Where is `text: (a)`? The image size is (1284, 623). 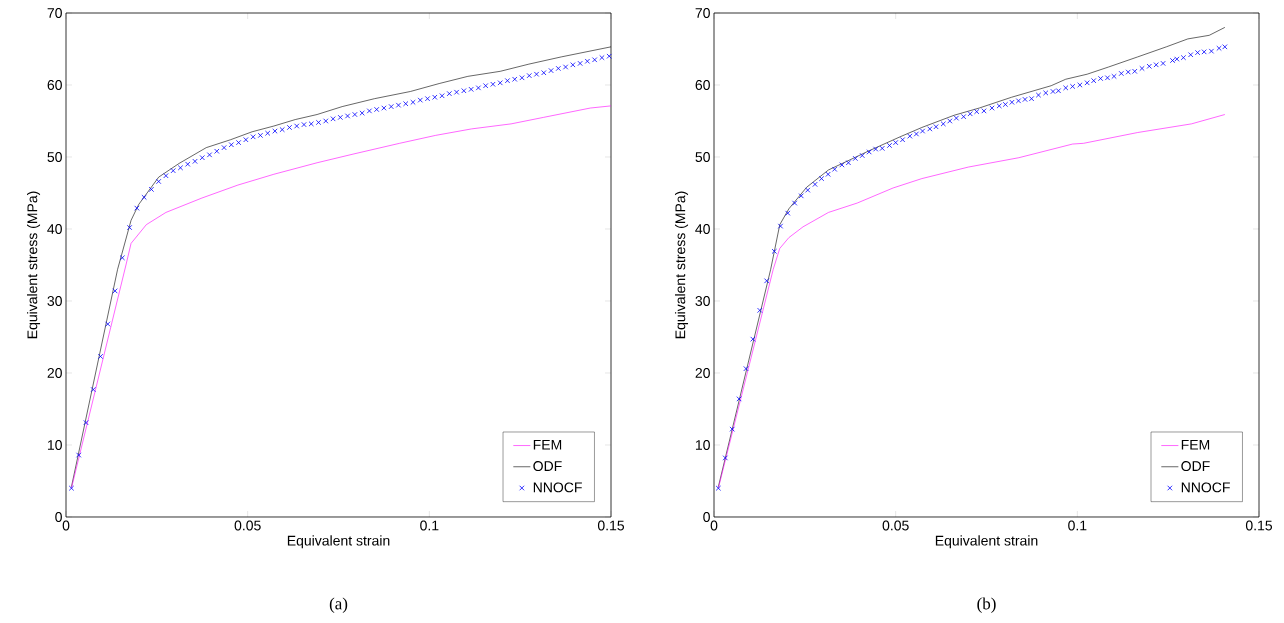 text: (a) is located at coordinates (338, 605).